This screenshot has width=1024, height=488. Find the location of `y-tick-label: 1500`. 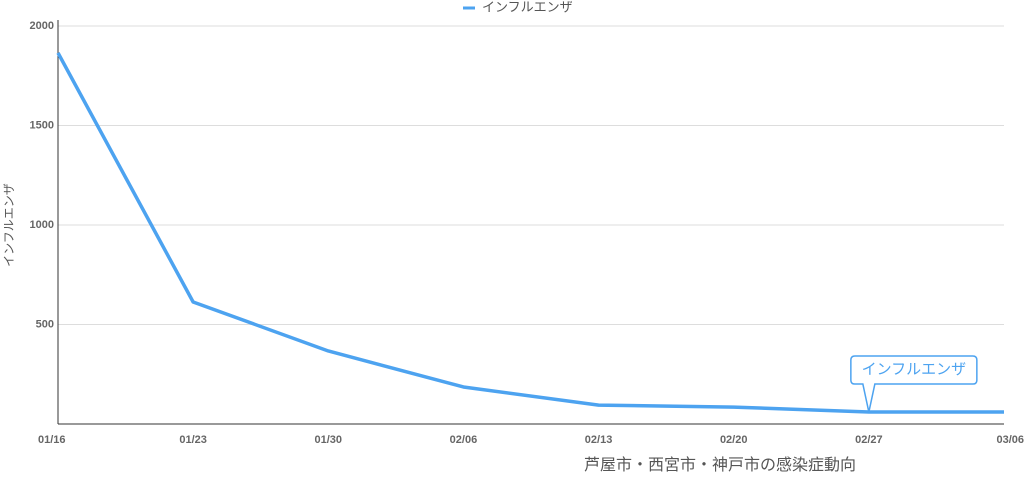

y-tick-label: 1500 is located at coordinates (42, 125).